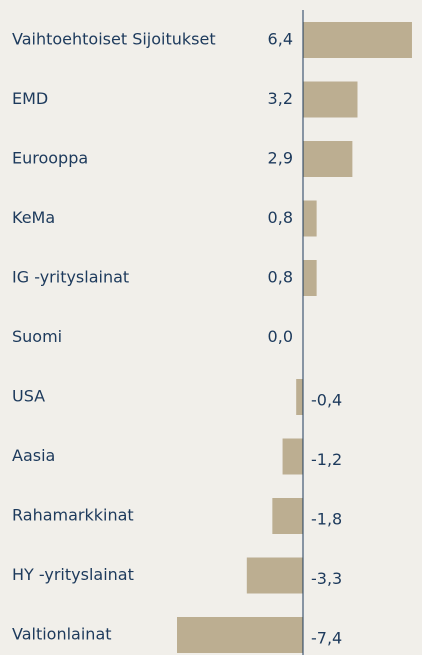 This screenshot has width=422, height=655. Describe the element at coordinates (28, 396) in the screenshot. I see `category-label: USA` at that location.